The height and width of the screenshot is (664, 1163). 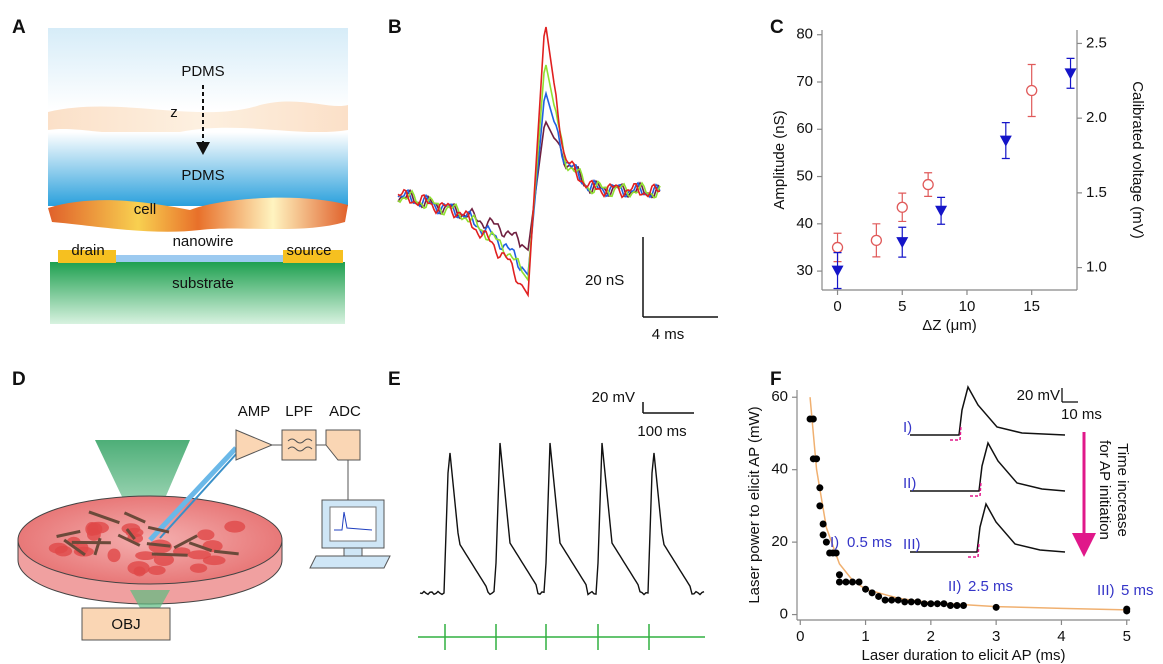 What do you see at coordinates (988, 527) in the screenshot?
I see `inset-trace` at bounding box center [988, 527].